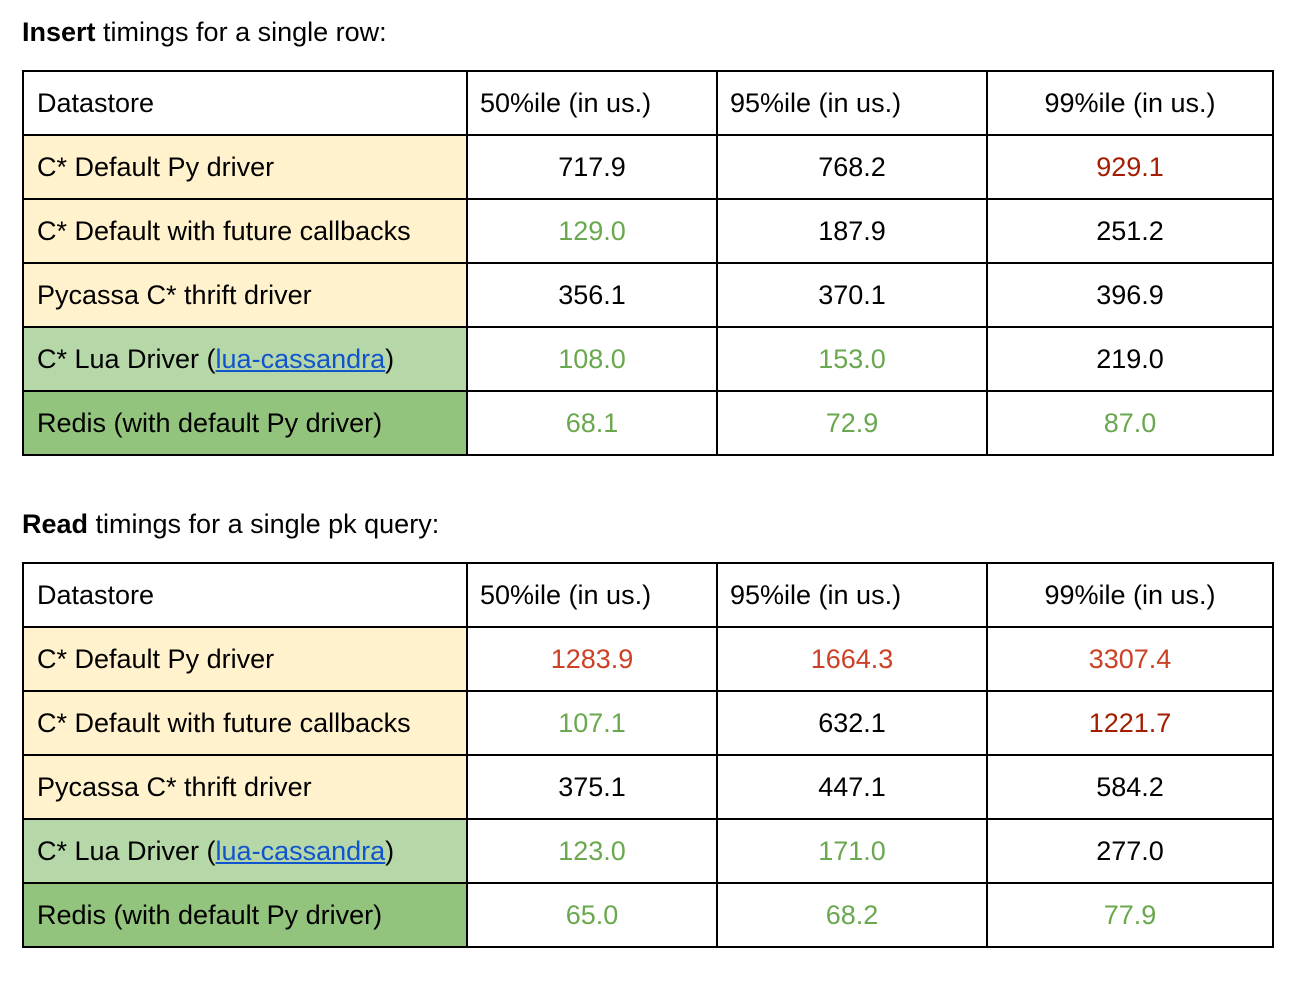 The width and height of the screenshot is (1292, 988). Describe the element at coordinates (592, 723) in the screenshot. I see `p50-value: 107.1` at that location.